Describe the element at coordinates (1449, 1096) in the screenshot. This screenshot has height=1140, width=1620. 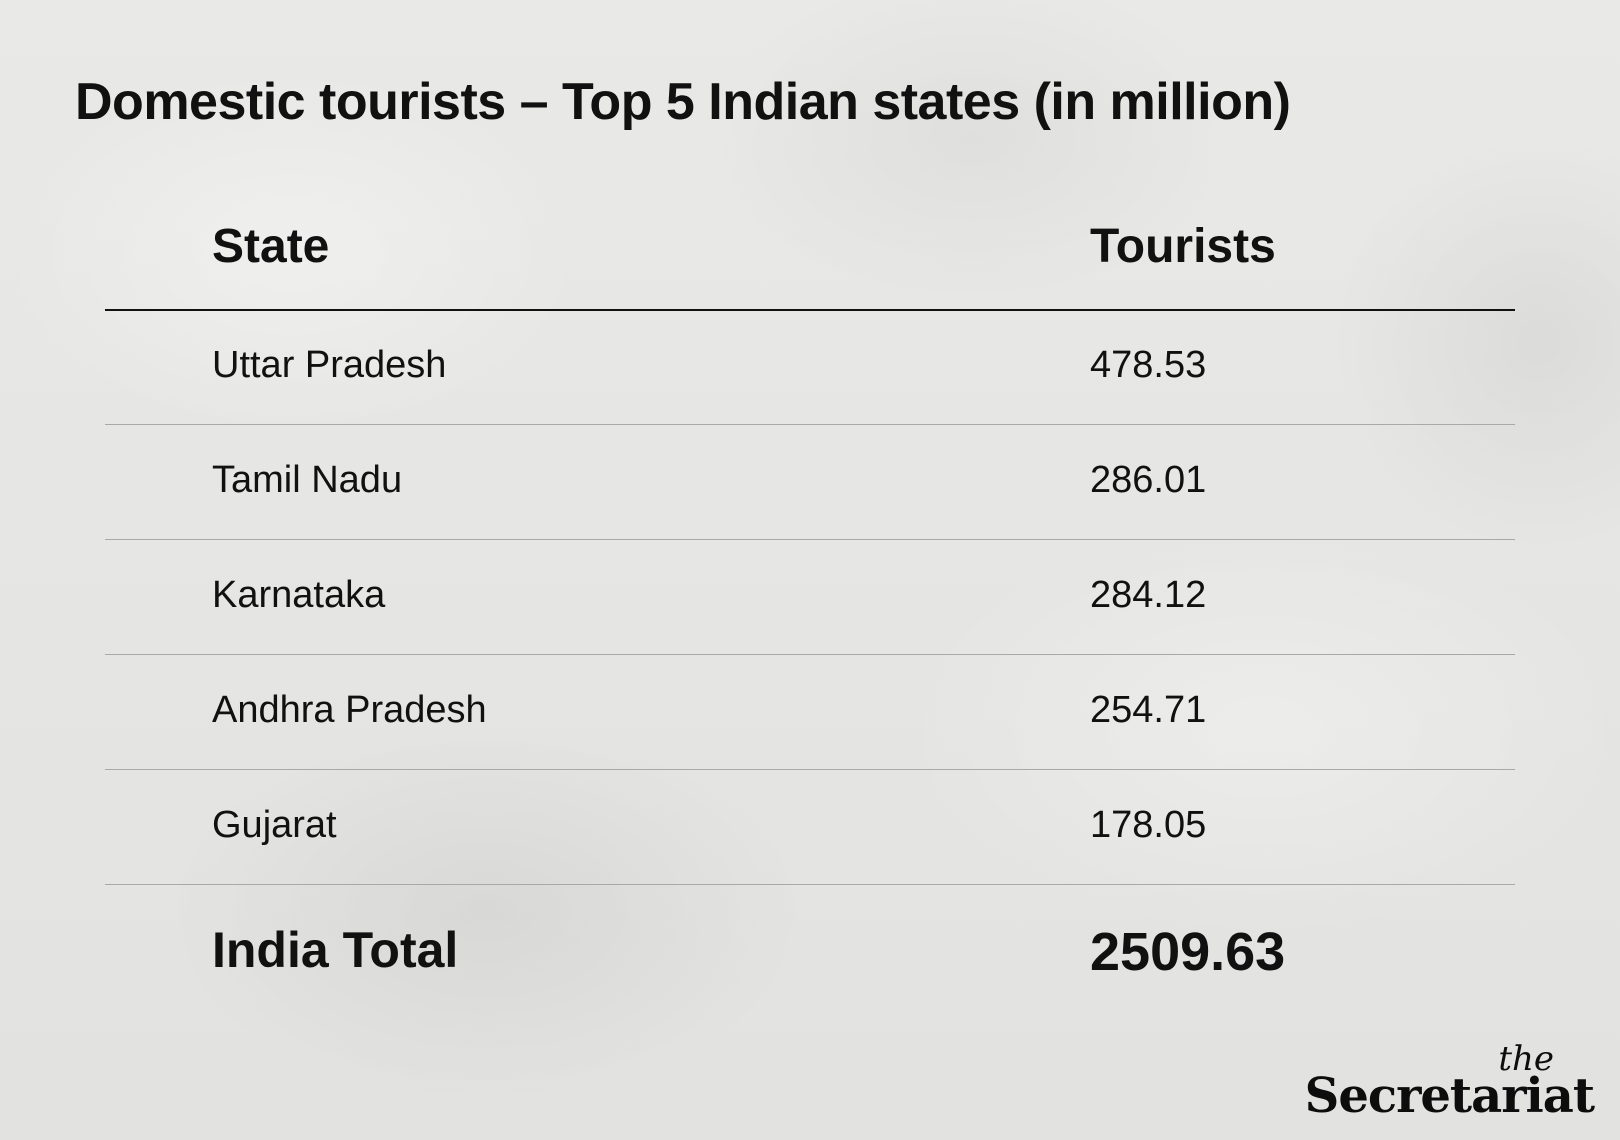
I see `brand-name: Secretariat` at that location.